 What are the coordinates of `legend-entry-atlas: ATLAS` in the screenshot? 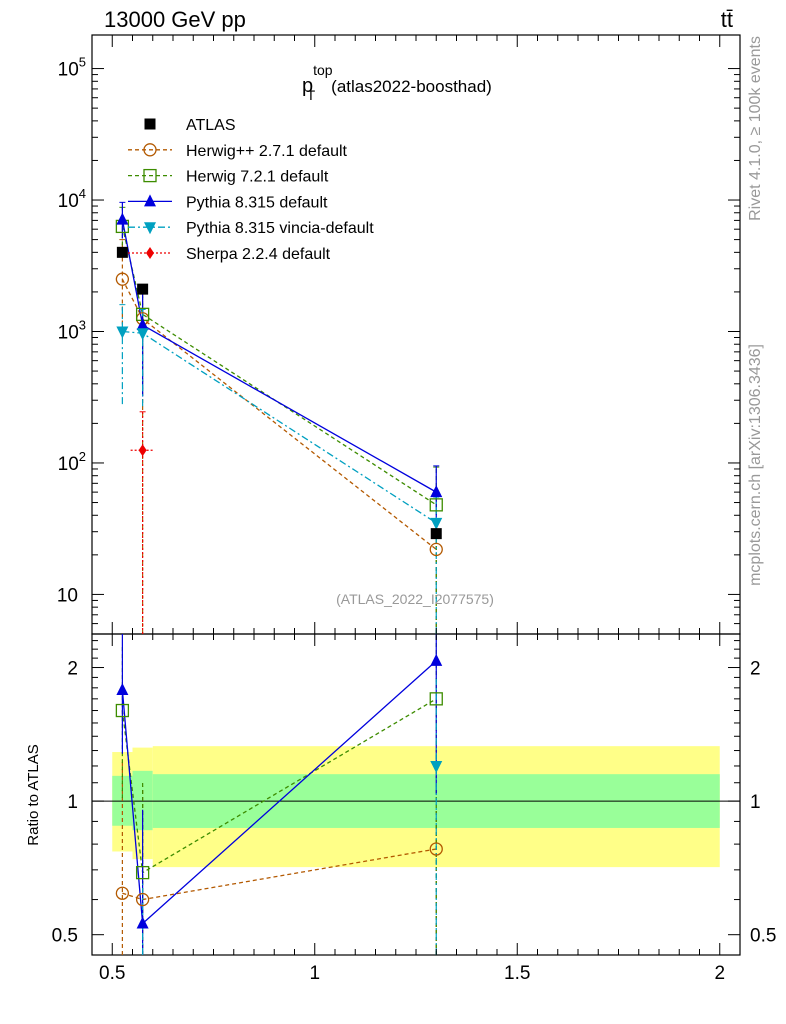 It's located at (190, 125).